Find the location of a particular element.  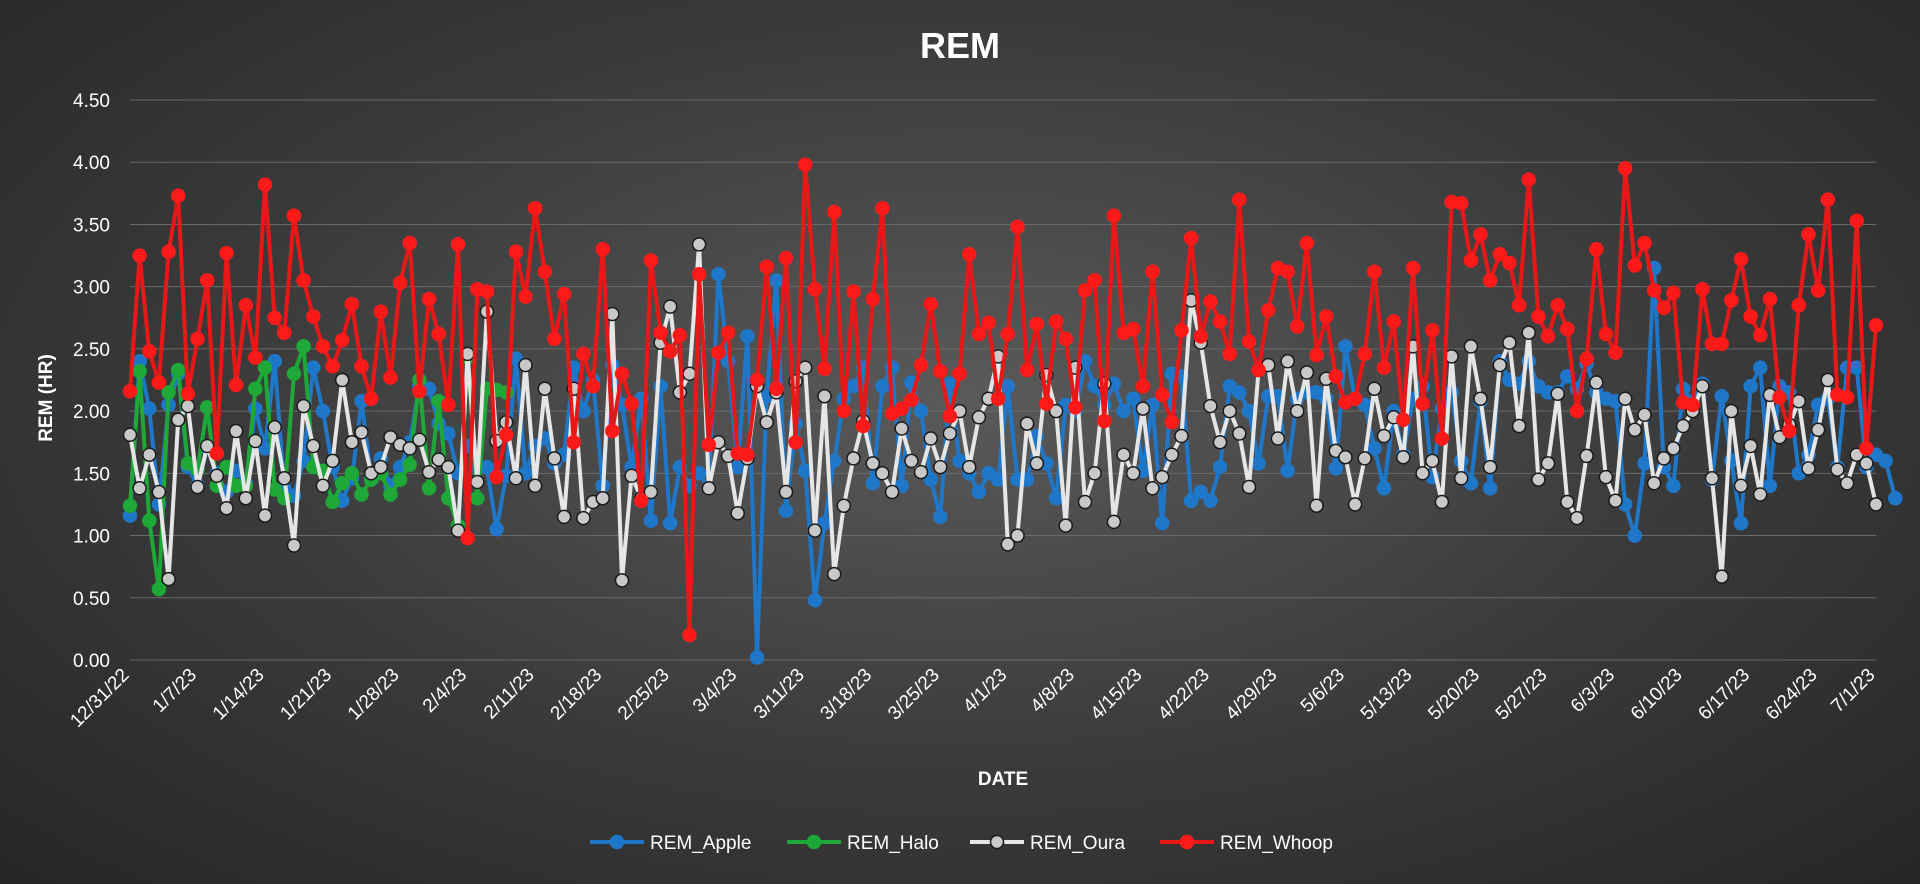

legend-item: REM_Oura is located at coordinates (1047, 843).